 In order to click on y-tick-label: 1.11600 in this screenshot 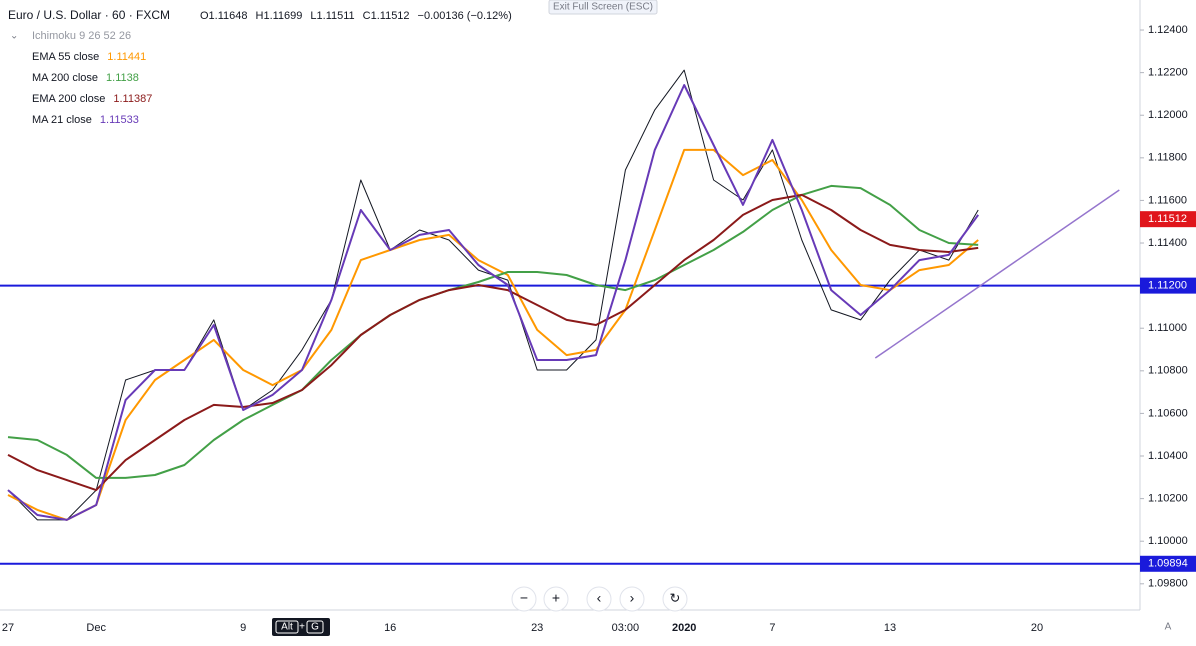, I will do `click(1167, 200)`.